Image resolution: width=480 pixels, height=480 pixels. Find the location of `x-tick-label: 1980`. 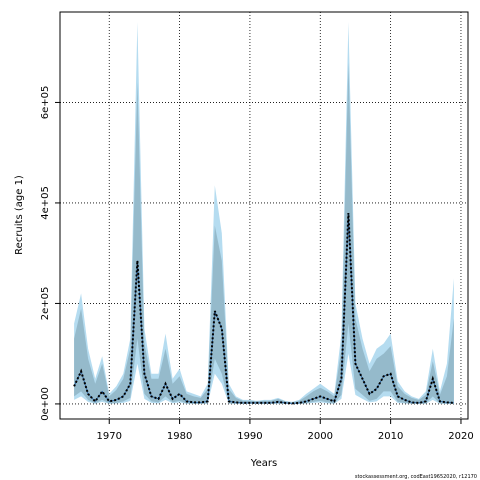

x-tick-label: 1980 is located at coordinates (179, 436).